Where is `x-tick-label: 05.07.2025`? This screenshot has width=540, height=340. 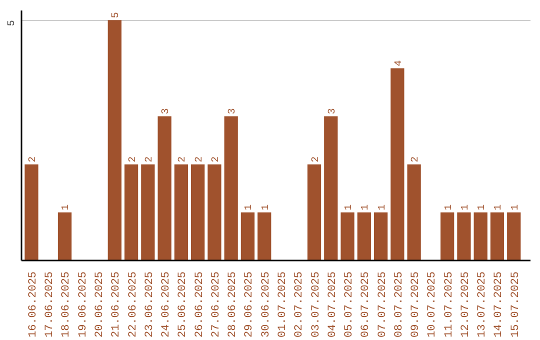
x-tick-label: 05.07.2025 is located at coordinates (350, 304).